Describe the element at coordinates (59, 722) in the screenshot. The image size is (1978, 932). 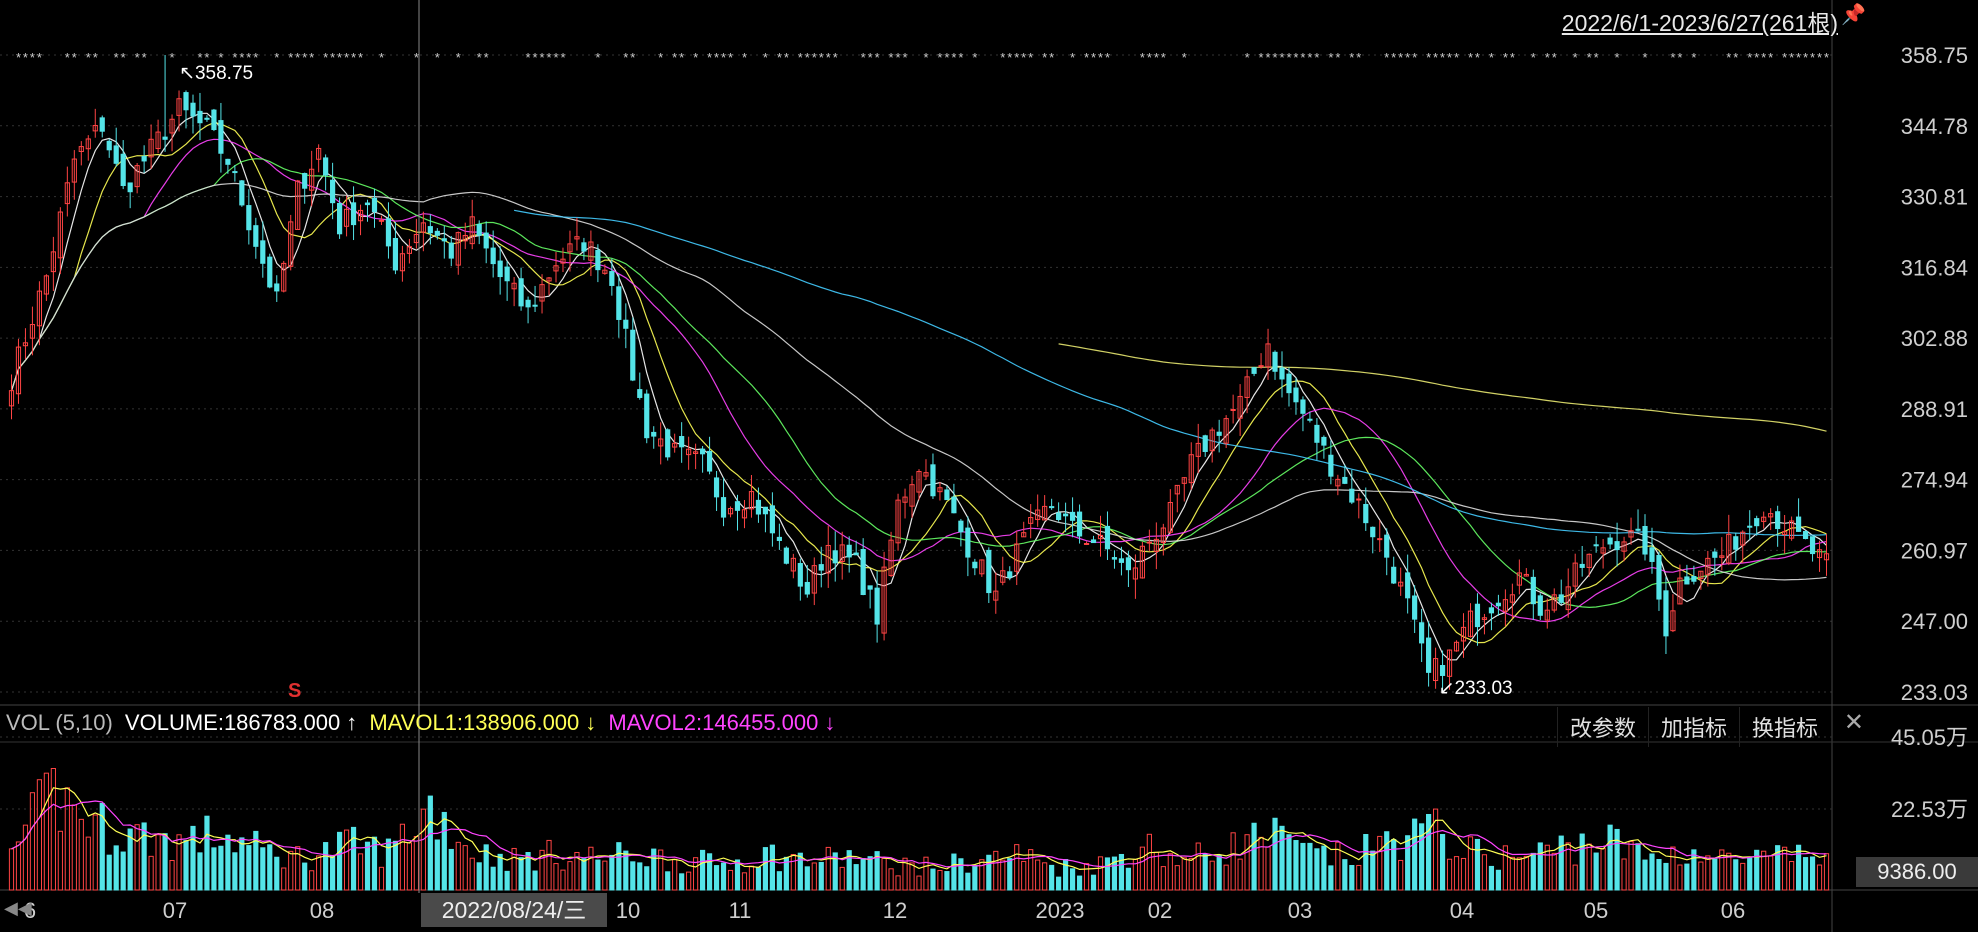
I see `vol-label: VOL (5,10)` at that location.